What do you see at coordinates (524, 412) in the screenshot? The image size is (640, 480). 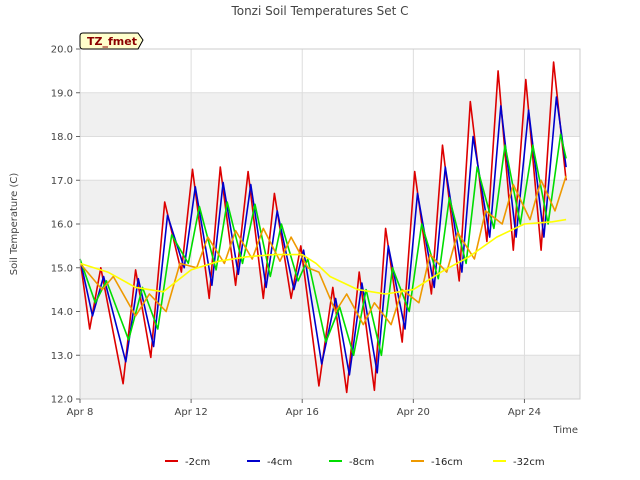 I see `x-tick-label: Apr 24` at bounding box center [524, 412].